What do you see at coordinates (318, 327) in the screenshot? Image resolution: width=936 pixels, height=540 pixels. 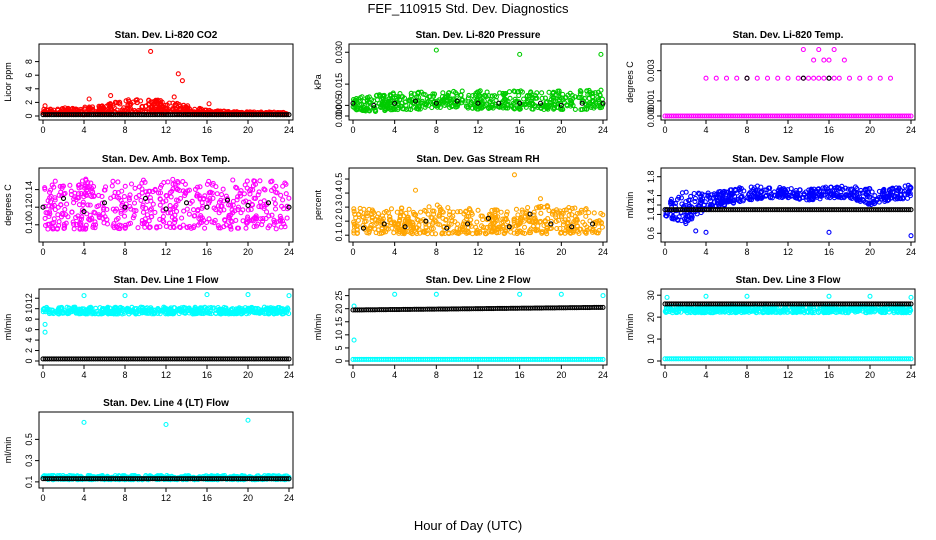 I see `y-axis-label: ml/min` at bounding box center [318, 327].